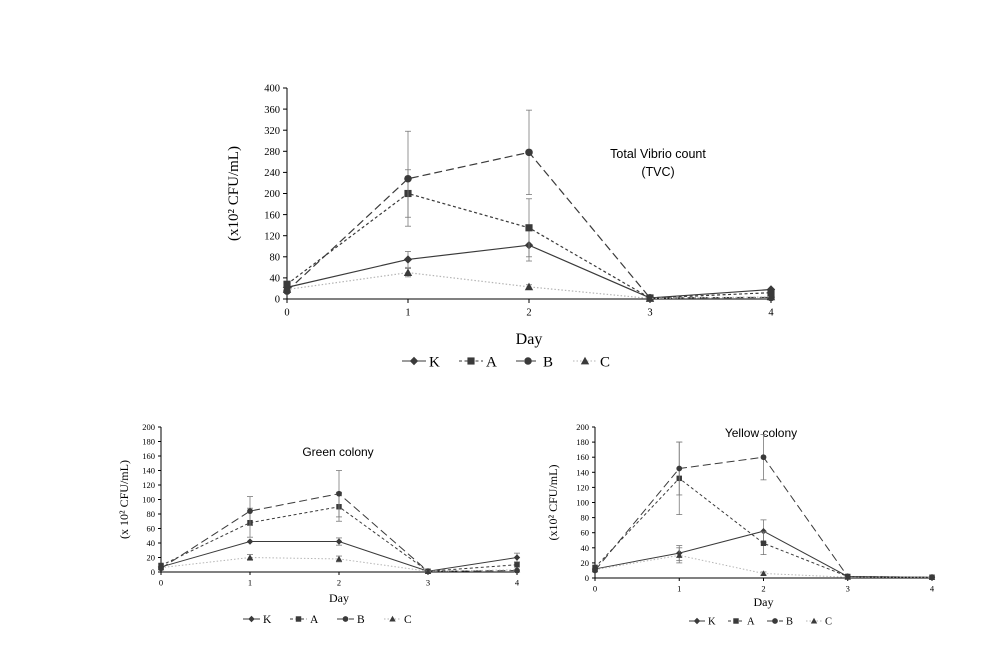 The width and height of the screenshot is (985, 647). What do you see at coordinates (272, 152) in the screenshot?
I see `y-tick-label: 280` at bounding box center [272, 152].